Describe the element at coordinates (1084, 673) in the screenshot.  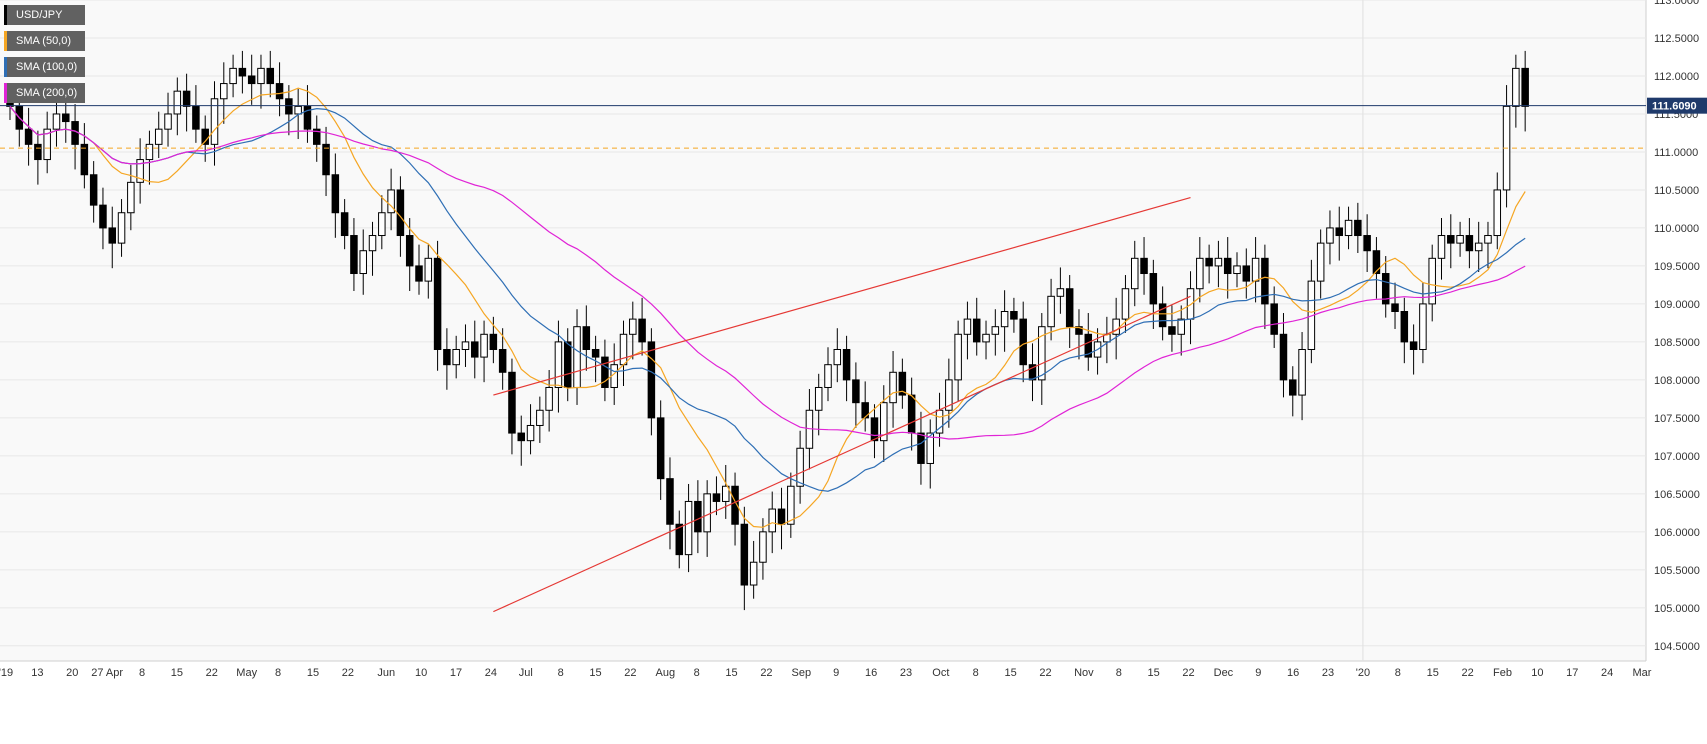
I see `x-tick-label: Nov` at that location.